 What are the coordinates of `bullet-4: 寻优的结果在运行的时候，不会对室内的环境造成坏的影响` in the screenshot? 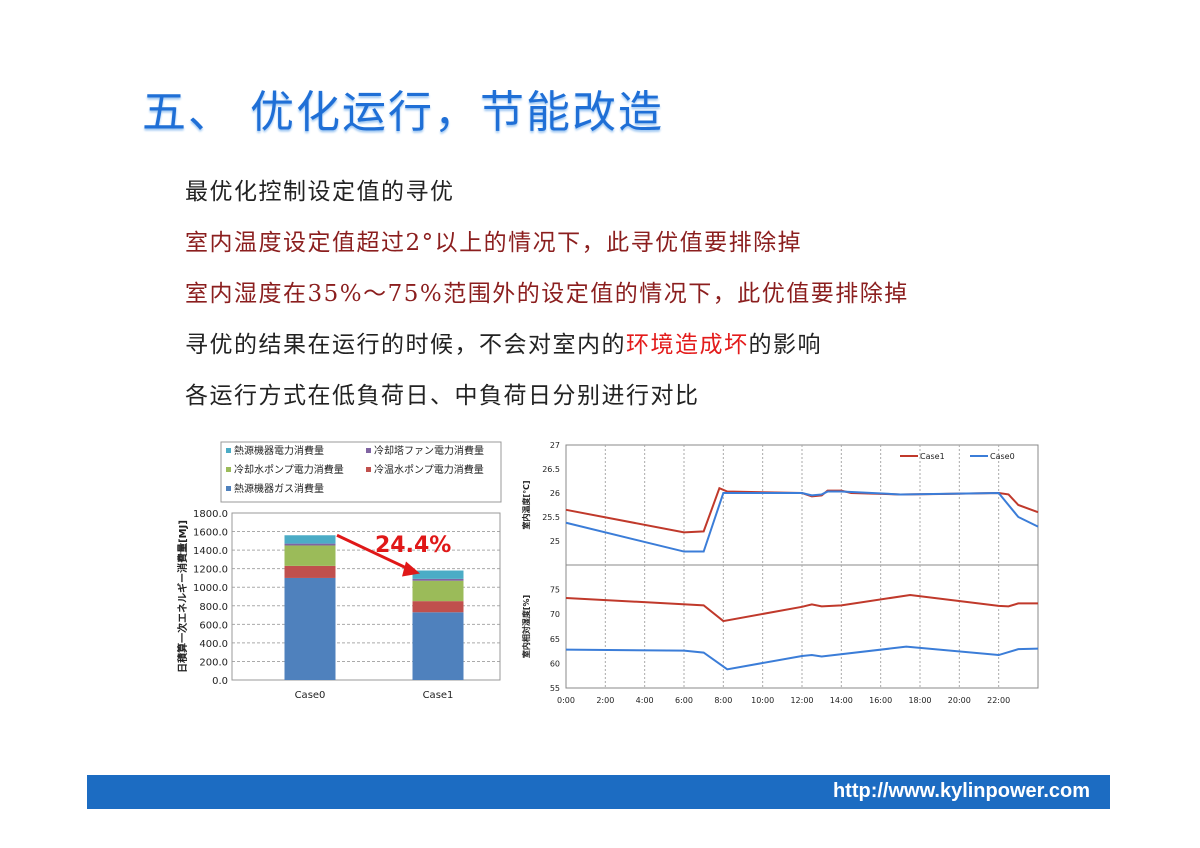 It's located at (503, 342).